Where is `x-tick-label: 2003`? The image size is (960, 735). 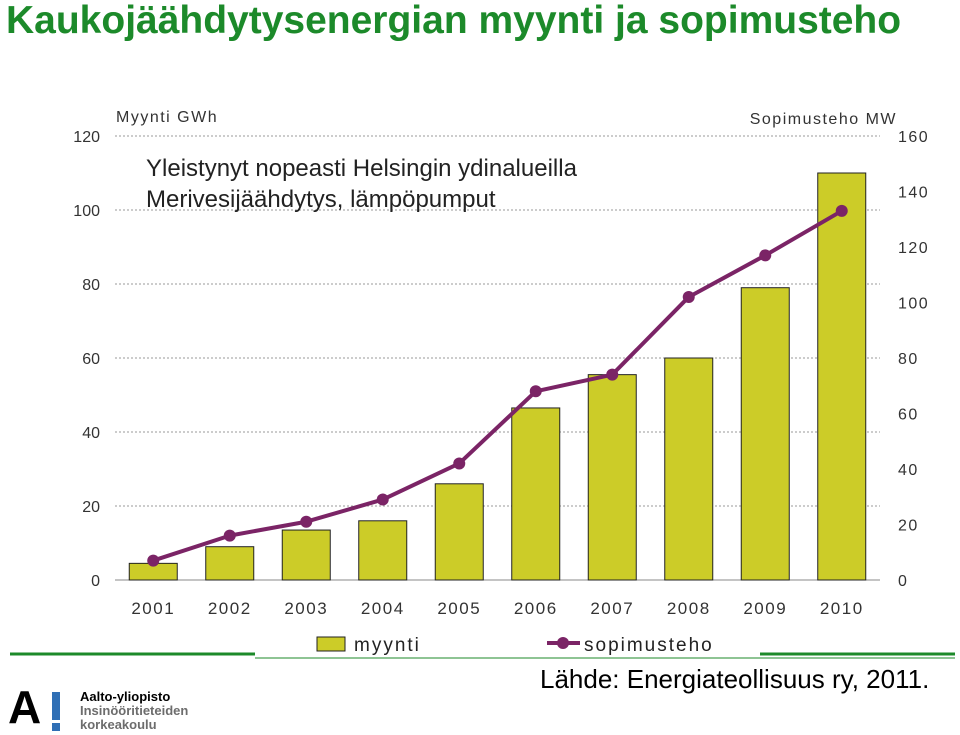
x-tick-label: 2003 is located at coordinates (306, 608).